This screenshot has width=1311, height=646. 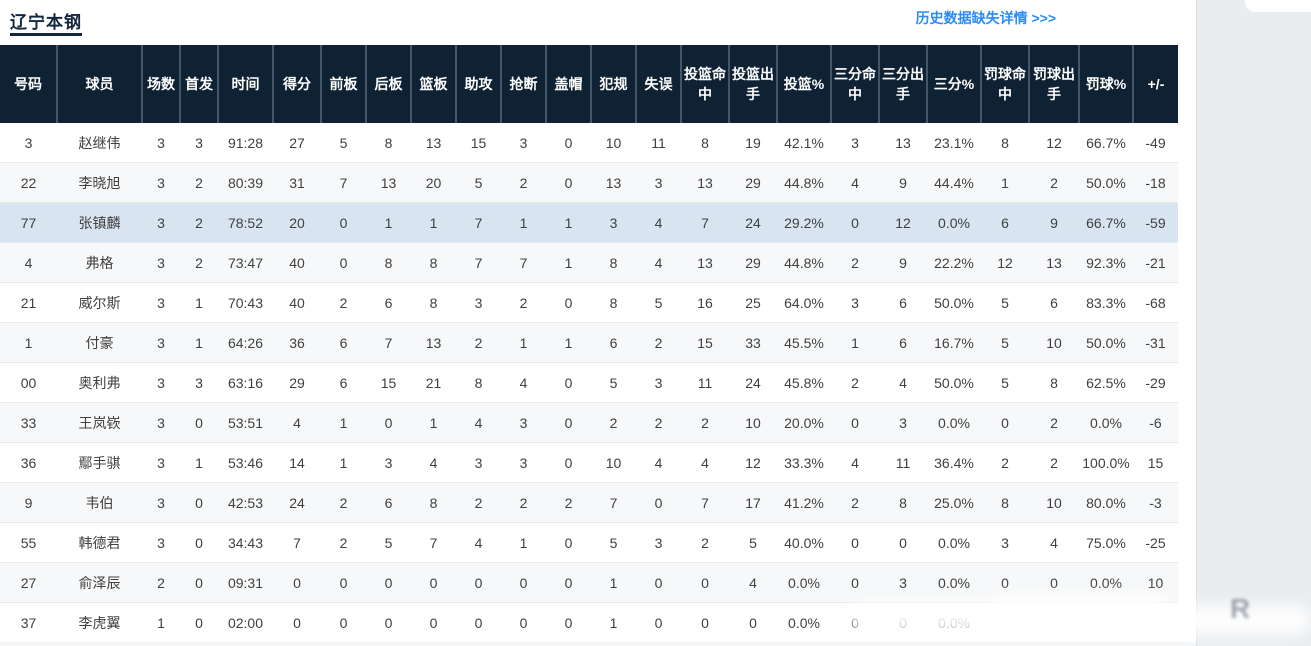 What do you see at coordinates (753, 84) in the screenshot?
I see `column-header: 投篮出手` at bounding box center [753, 84].